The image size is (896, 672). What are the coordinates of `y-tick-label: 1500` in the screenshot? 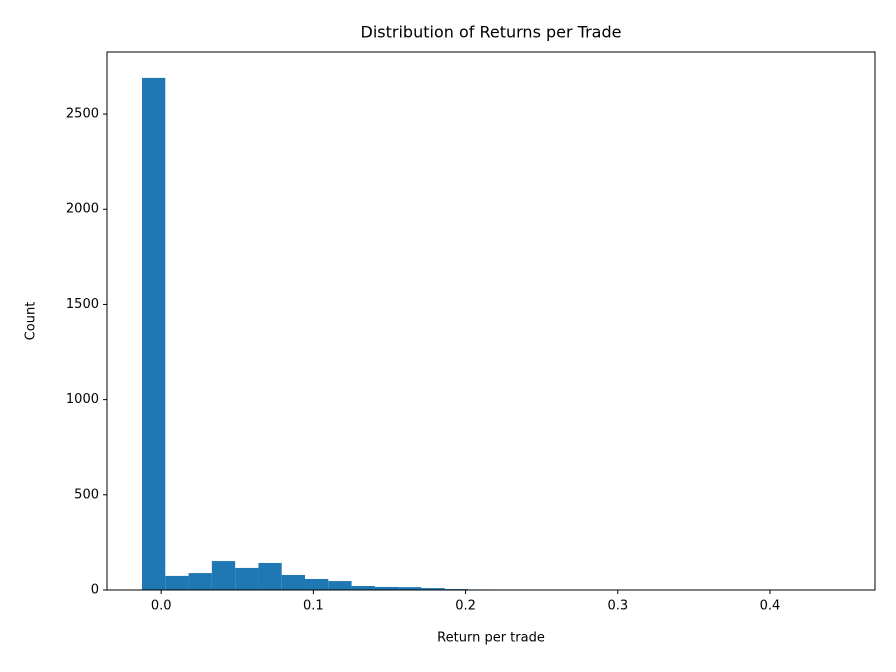 It's located at (82, 304).